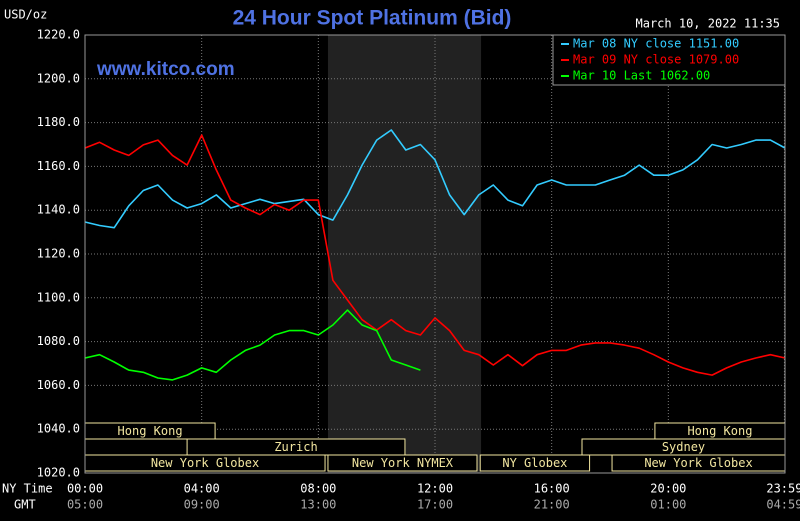  What do you see at coordinates (58, 385) in the screenshot?
I see `y-tick-label: 1060.0` at bounding box center [58, 385].